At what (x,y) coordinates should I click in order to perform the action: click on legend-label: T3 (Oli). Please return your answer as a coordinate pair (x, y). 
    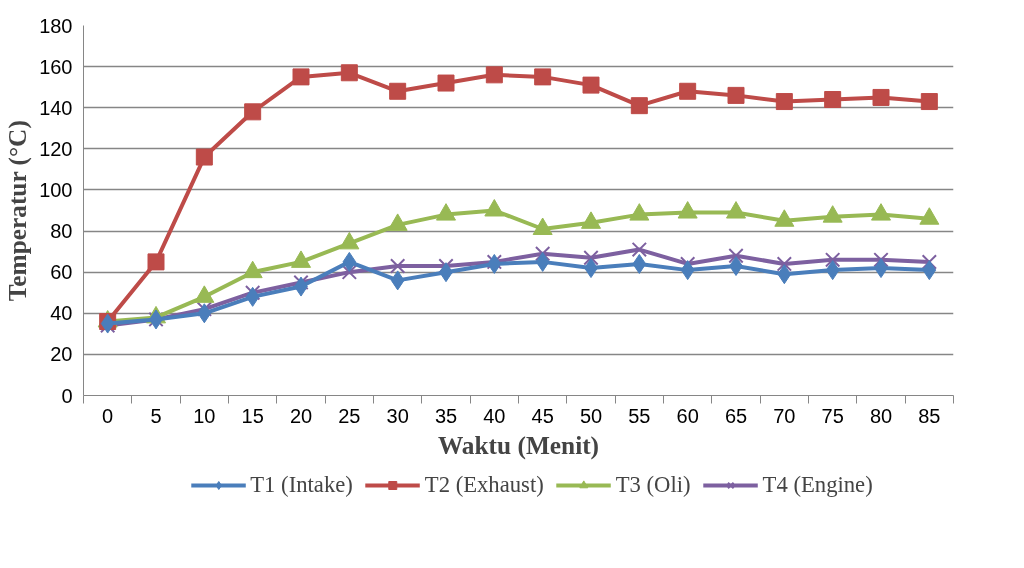
    Looking at the image, I should click on (653, 485).